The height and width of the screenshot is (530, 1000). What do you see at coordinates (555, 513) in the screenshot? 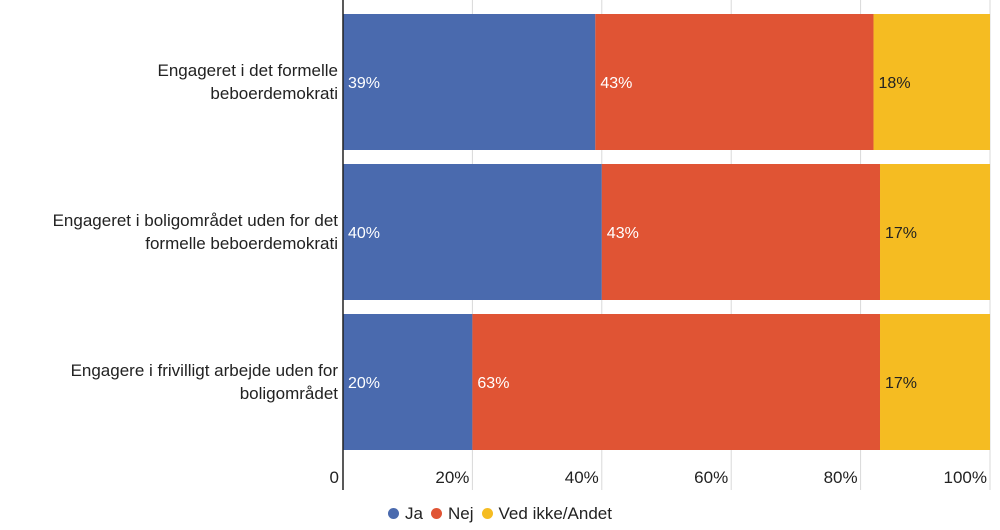
I see `legend-label: Ved ikke/Andet` at bounding box center [555, 513].